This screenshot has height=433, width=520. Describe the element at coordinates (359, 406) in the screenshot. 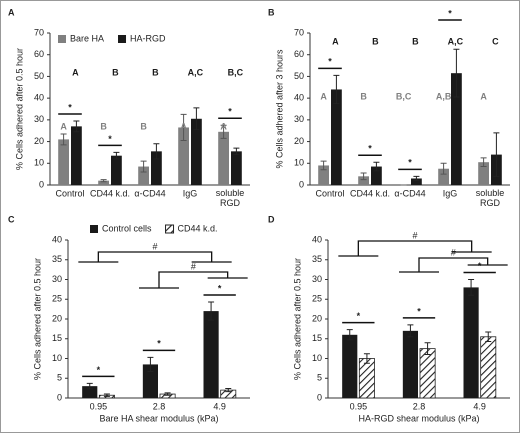

I see `x-tick-label: 0.95` at that location.